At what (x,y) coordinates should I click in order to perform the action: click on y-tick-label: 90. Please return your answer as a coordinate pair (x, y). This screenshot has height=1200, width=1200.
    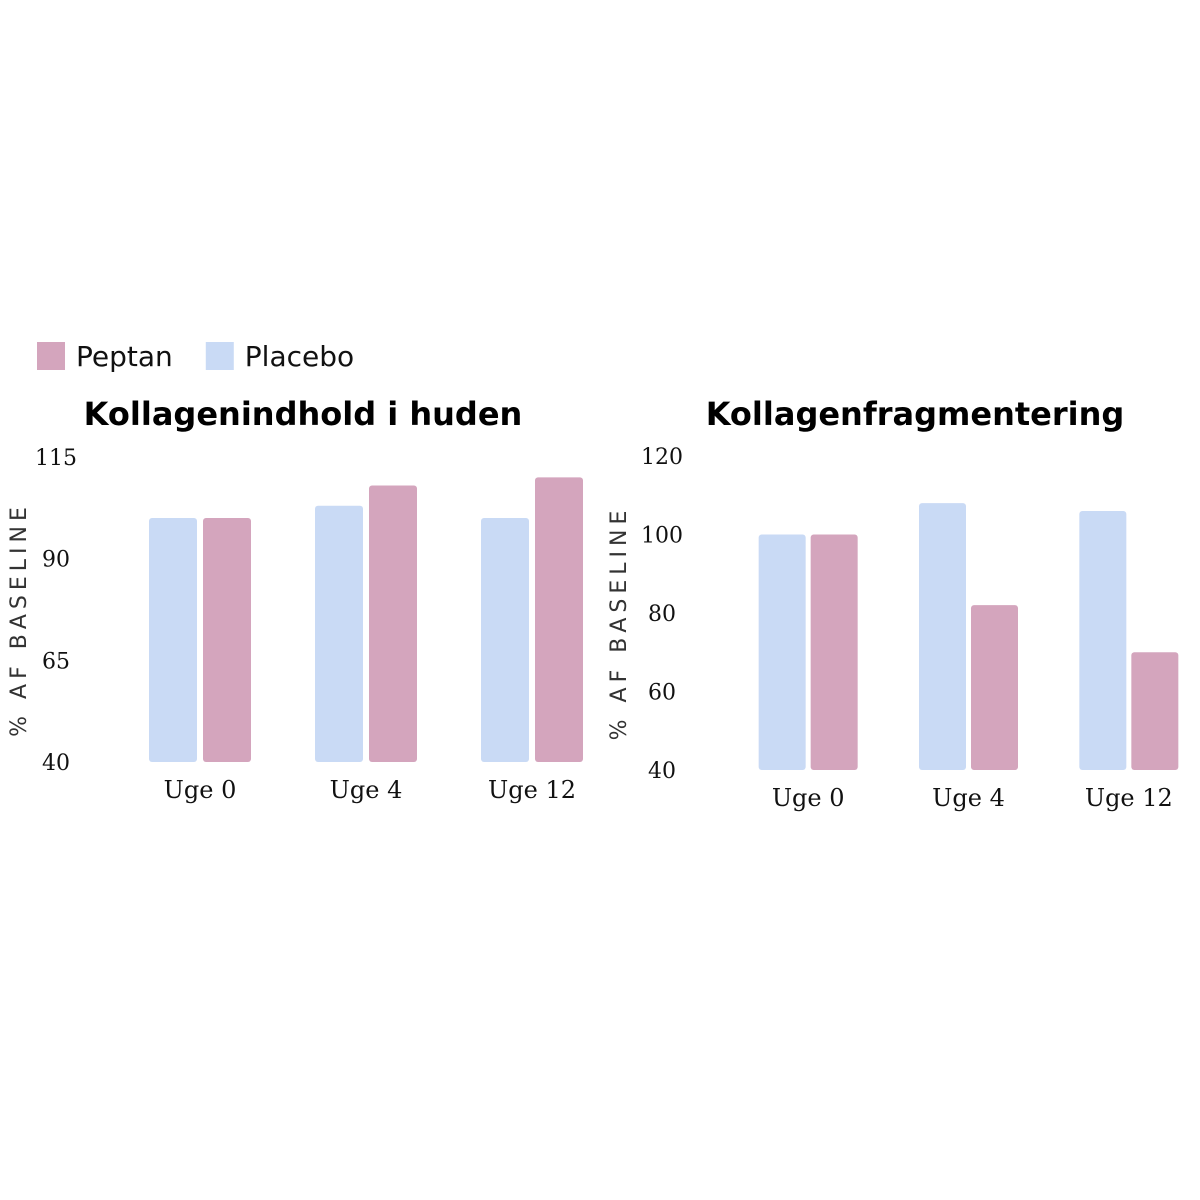
    Looking at the image, I should click on (56, 560).